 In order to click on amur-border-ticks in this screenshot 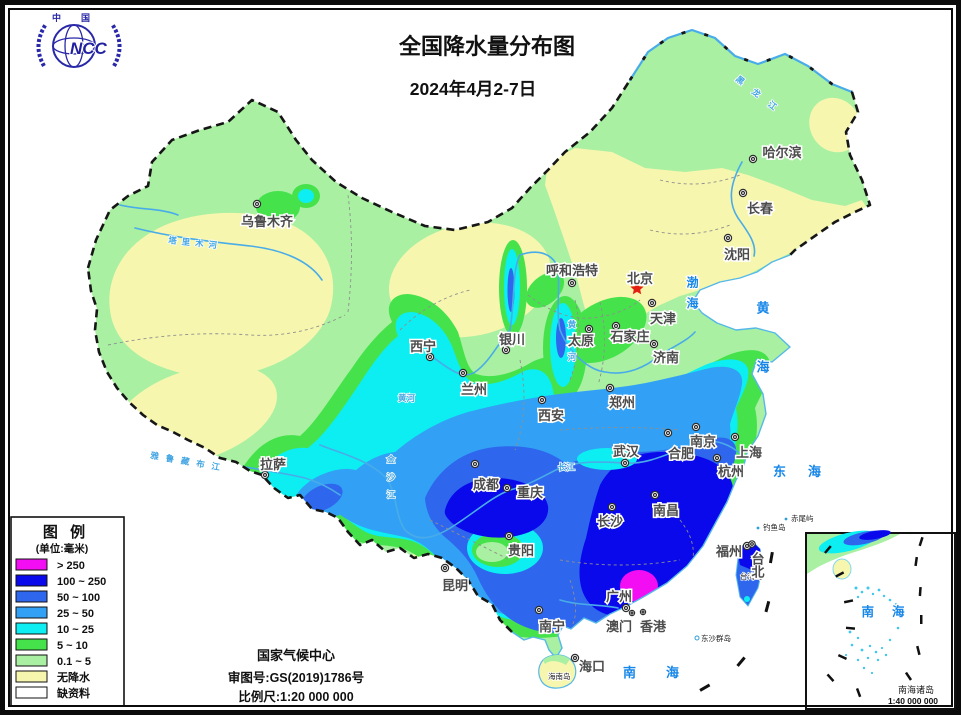, I will do `click(740, 61)`.